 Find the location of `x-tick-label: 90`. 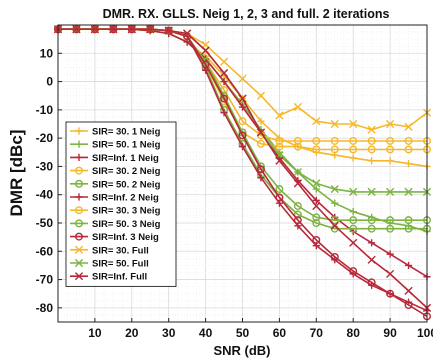

x-tick-label: 90 is located at coordinates (390, 333).